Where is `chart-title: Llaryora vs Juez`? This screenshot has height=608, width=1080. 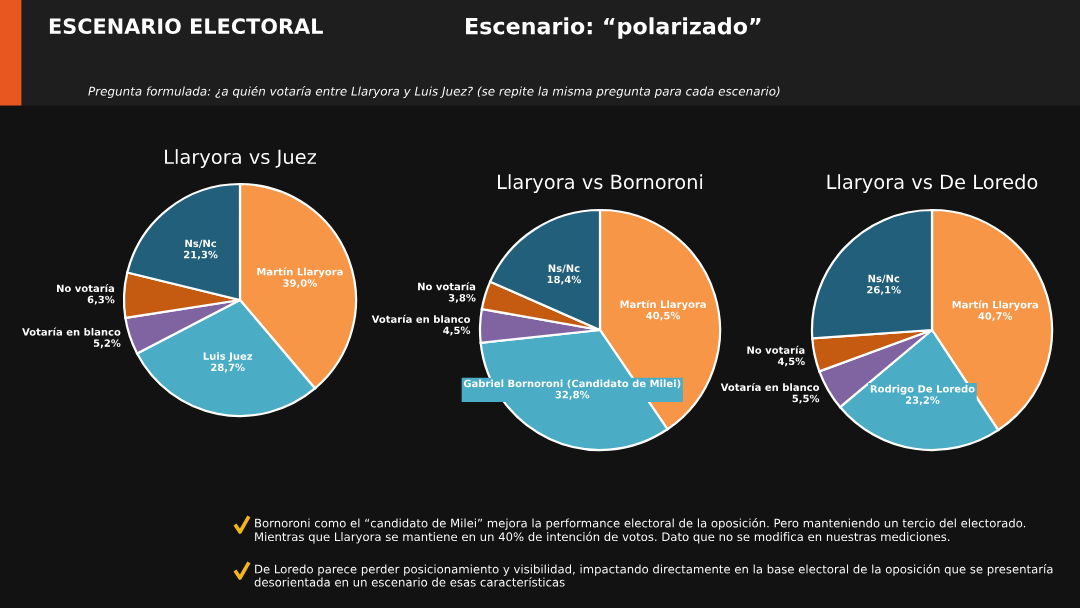 chart-title: Llaryora vs Juez is located at coordinates (241, 158).